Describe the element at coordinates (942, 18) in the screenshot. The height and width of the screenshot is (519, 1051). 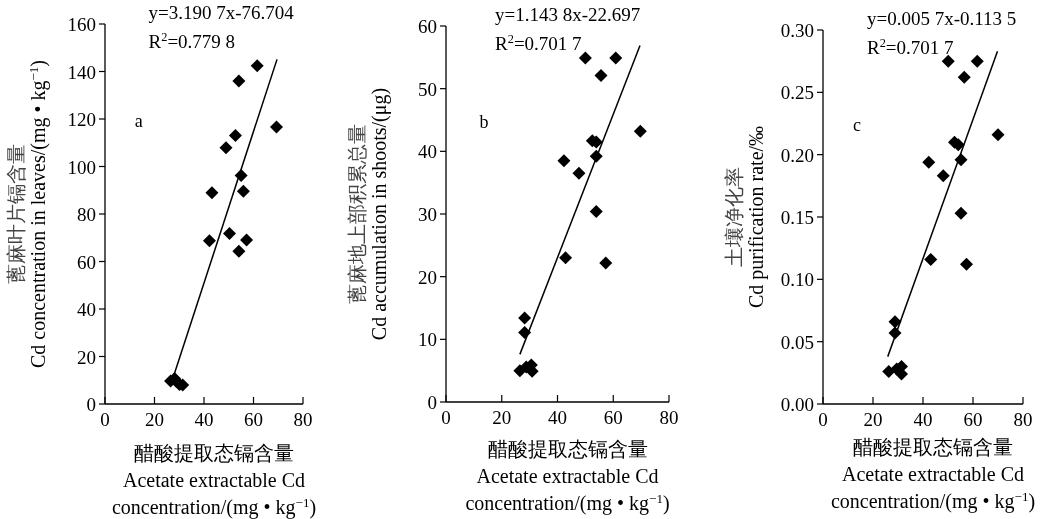
I see `text: y=0.005 7x-0.113 5` at that location.